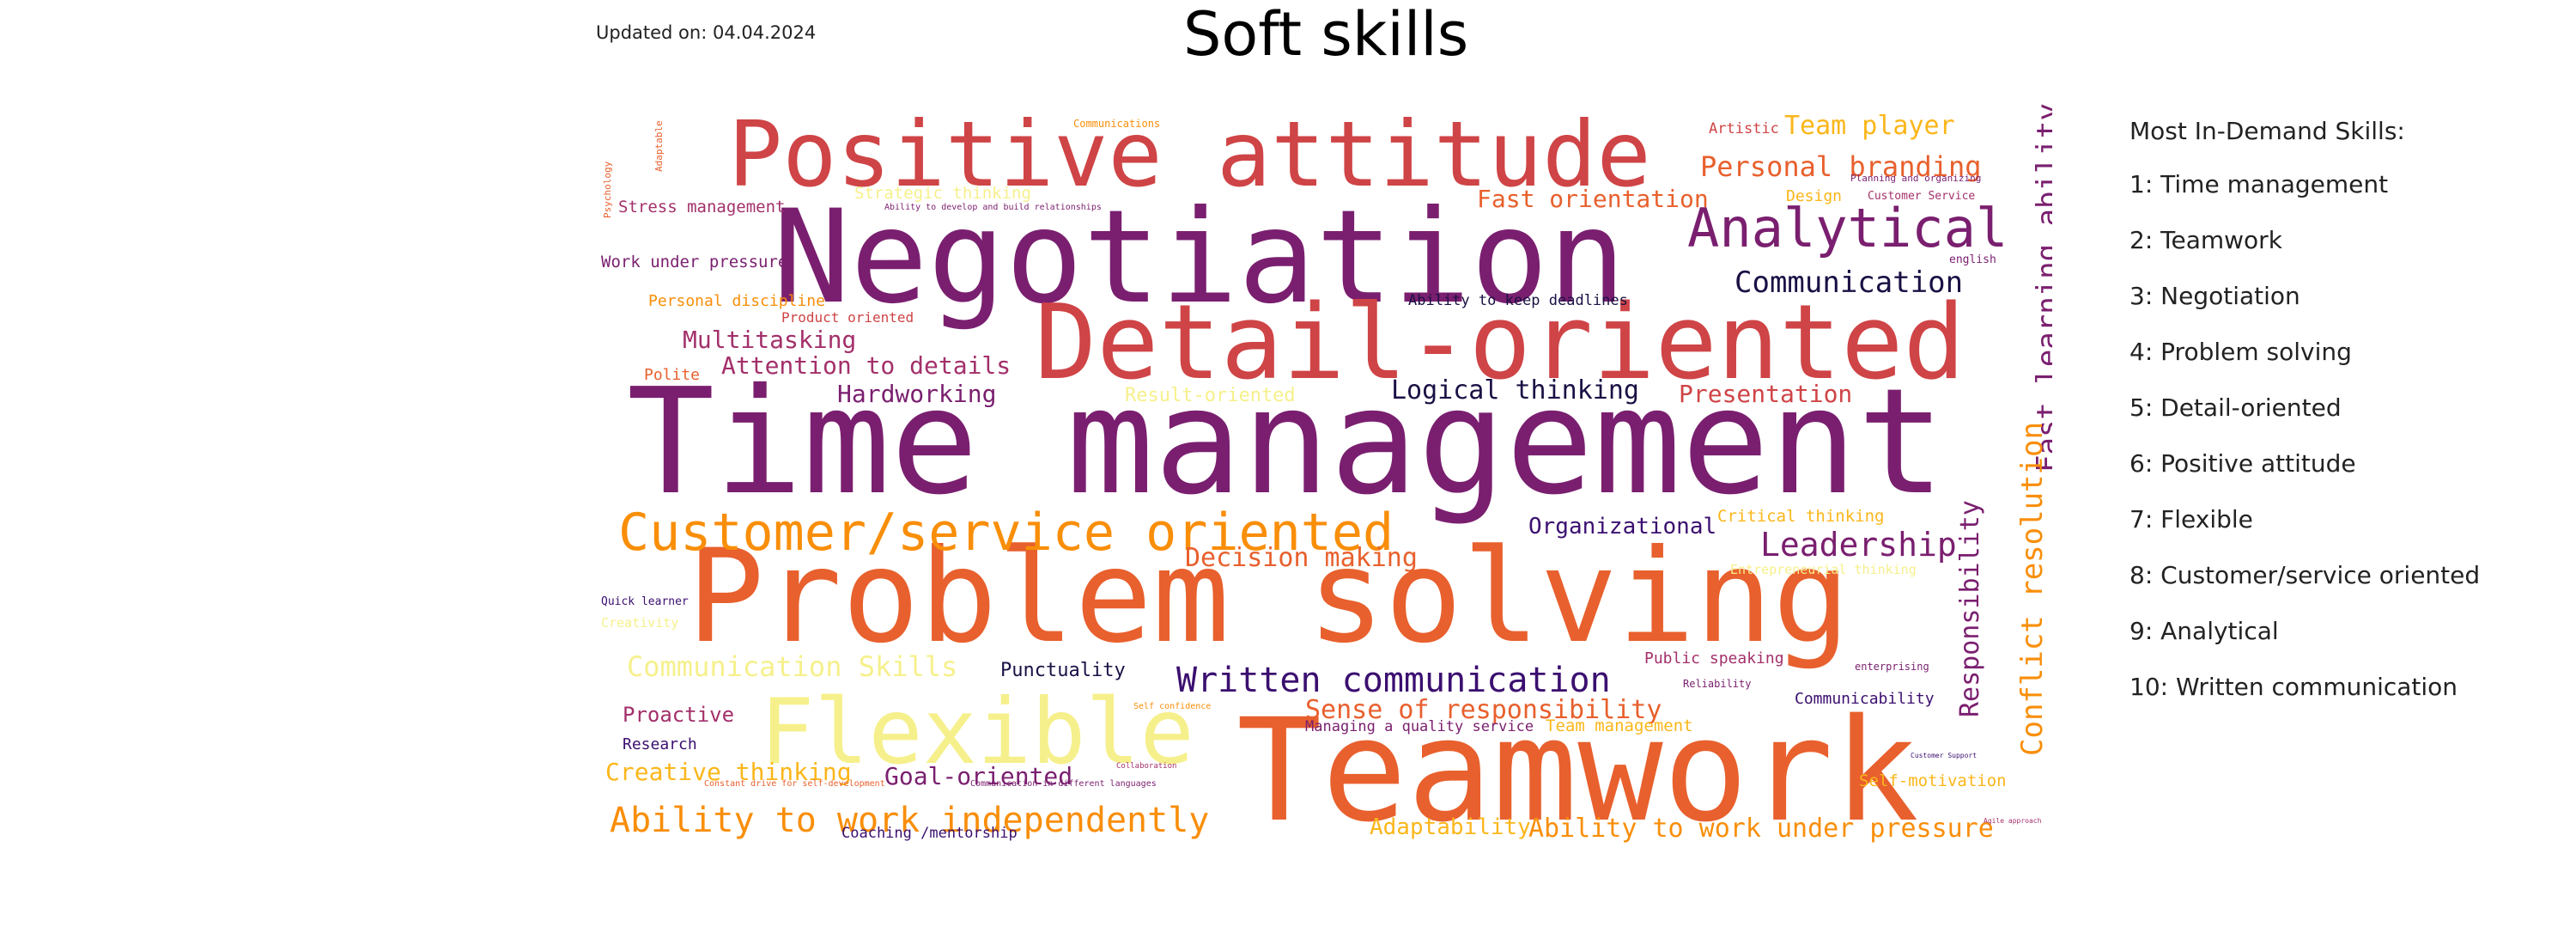  What do you see at coordinates (1823, 569) in the screenshot?
I see `cloud-word: Entrepreneurial thinking` at bounding box center [1823, 569].